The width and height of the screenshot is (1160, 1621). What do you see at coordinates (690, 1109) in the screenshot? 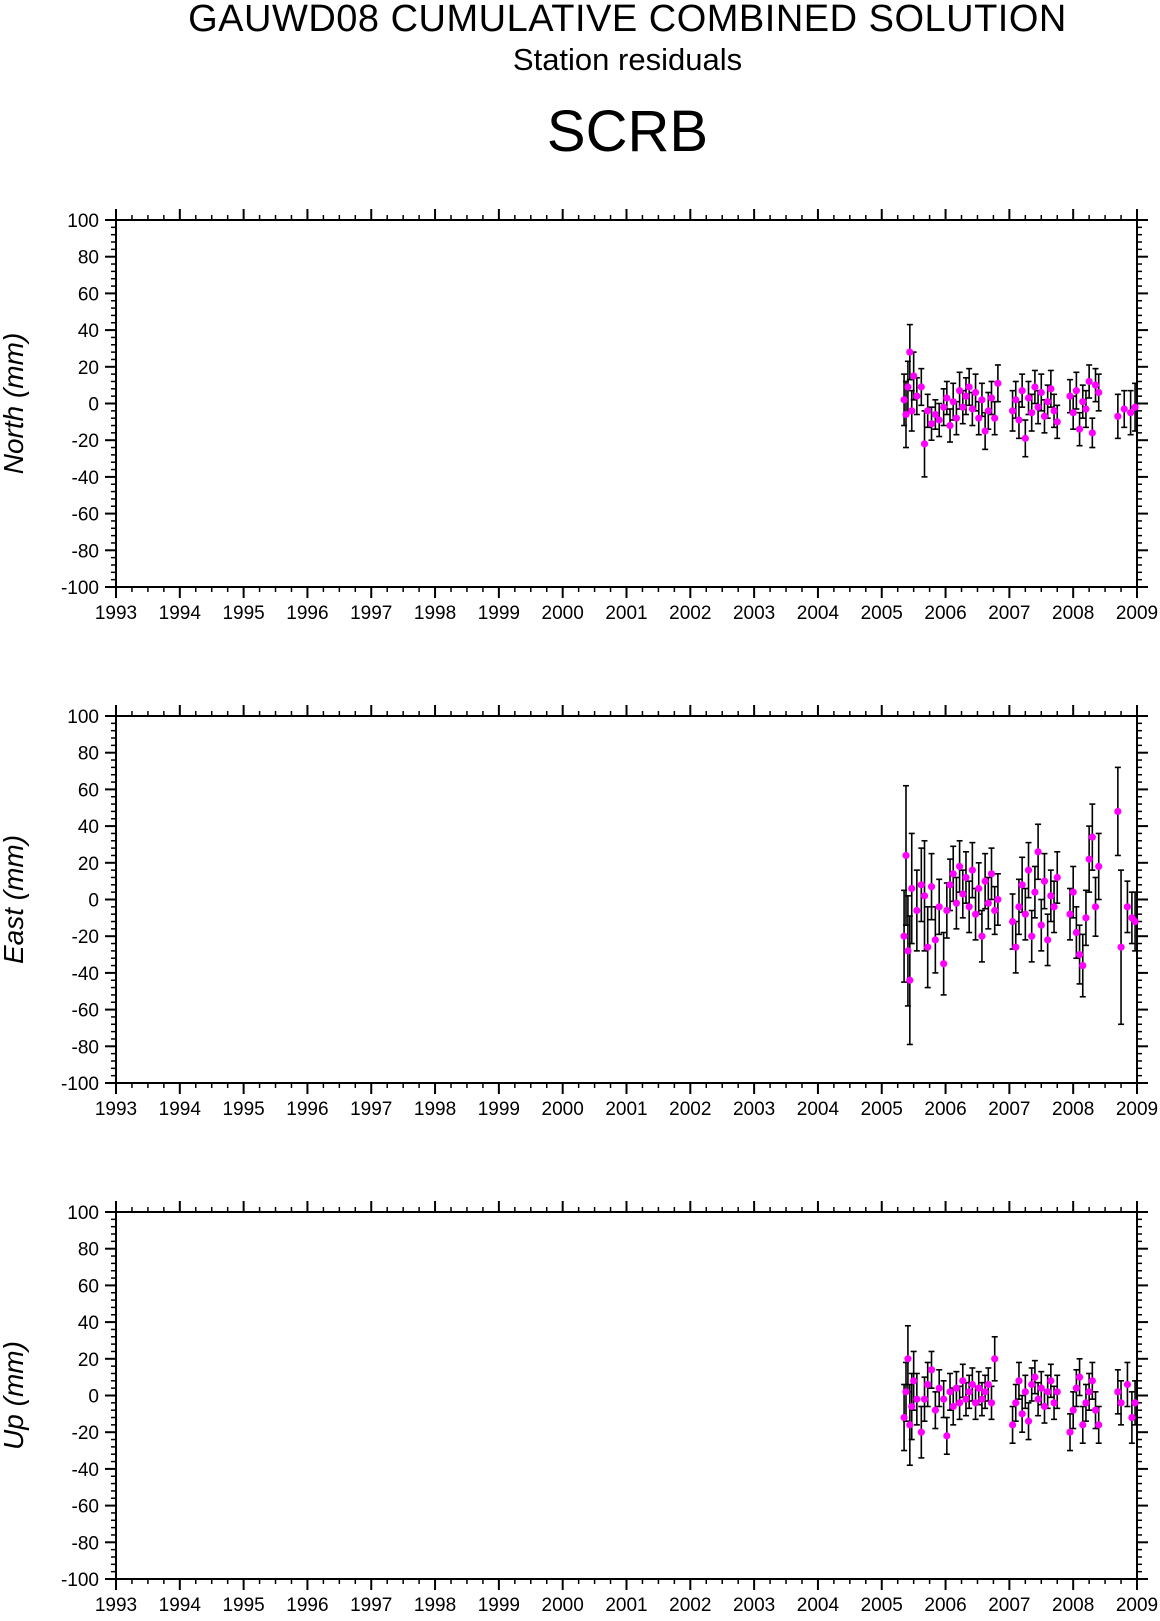
I see `x-tick-label: 2002` at bounding box center [690, 1109].